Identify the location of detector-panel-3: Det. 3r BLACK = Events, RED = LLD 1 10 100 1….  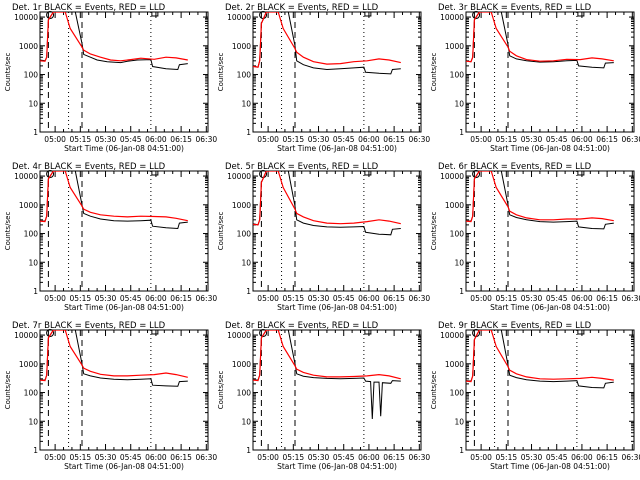
(535, 78).